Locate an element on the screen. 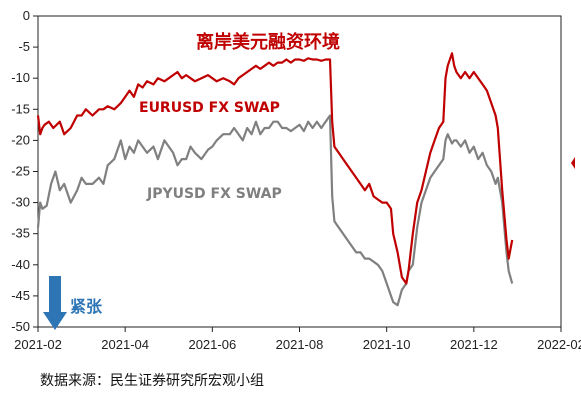 The height and width of the screenshot is (401, 581). tension-arrow-head is located at coordinates (55, 321).